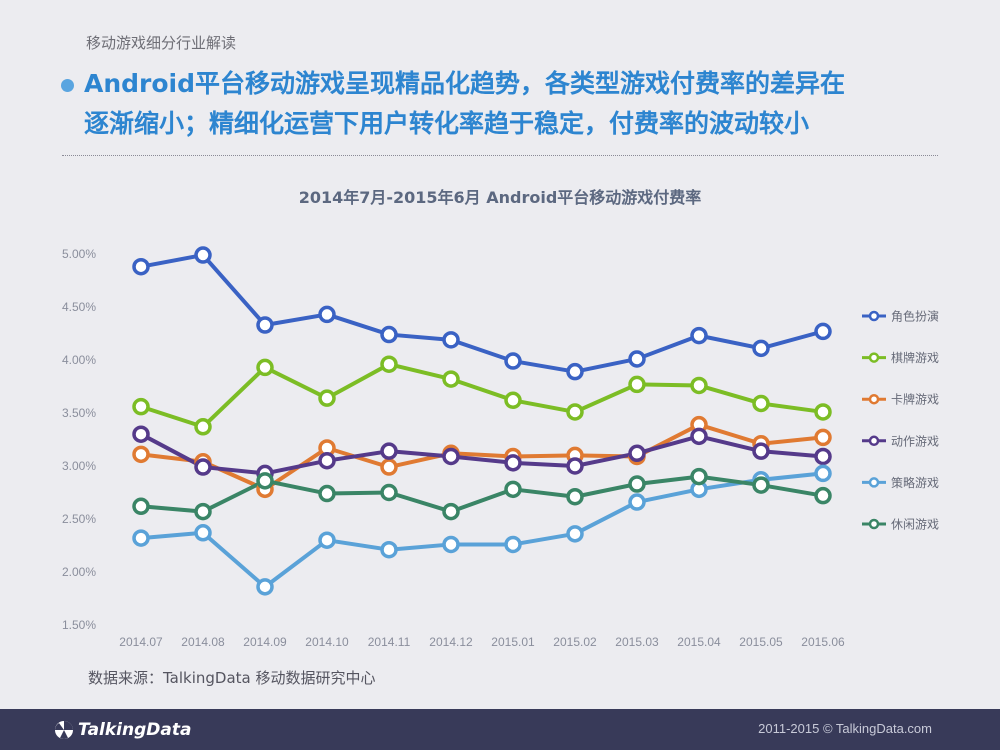  Describe the element at coordinates (79, 254) in the screenshot. I see `y-tick-label: 5.00%` at that location.